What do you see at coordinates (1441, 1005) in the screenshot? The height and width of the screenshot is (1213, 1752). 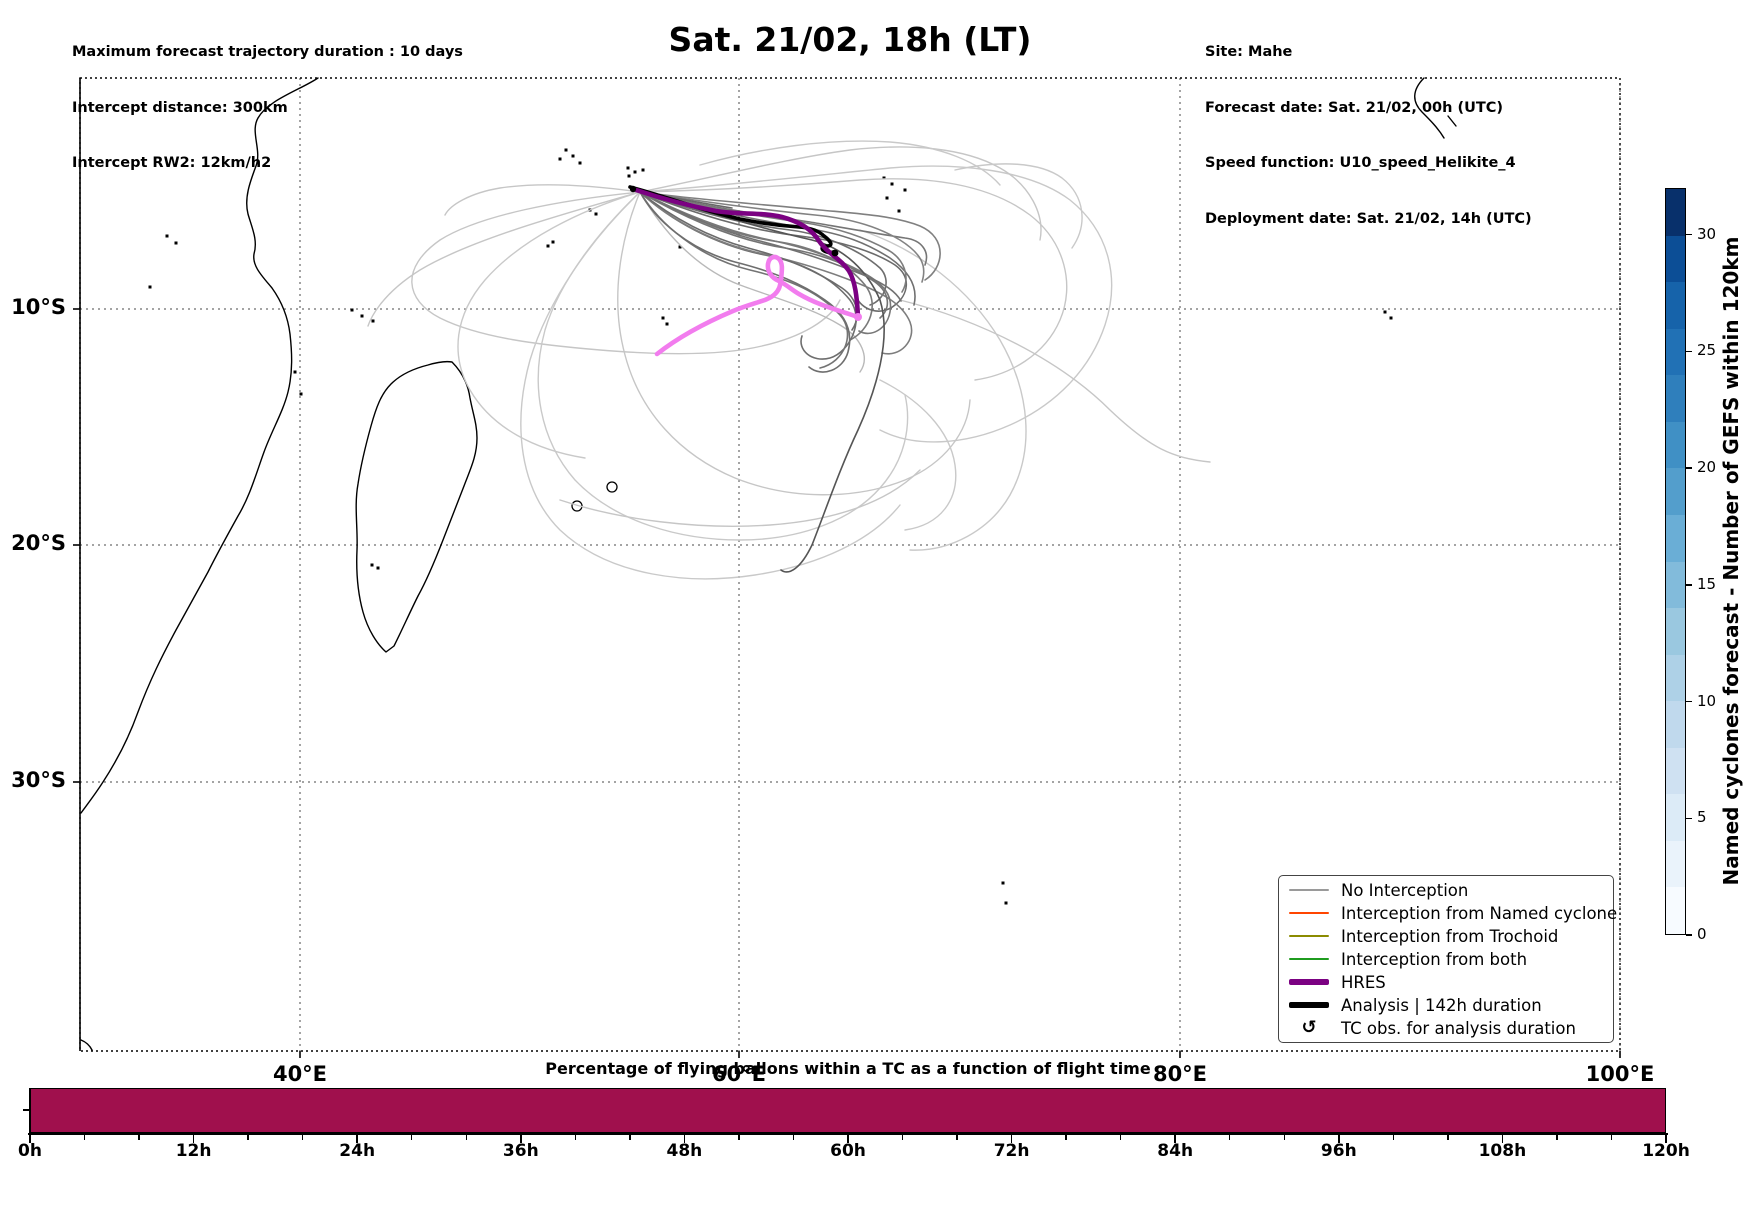 I see `legend-label: Analysis | 142h duration` at bounding box center [1441, 1005].